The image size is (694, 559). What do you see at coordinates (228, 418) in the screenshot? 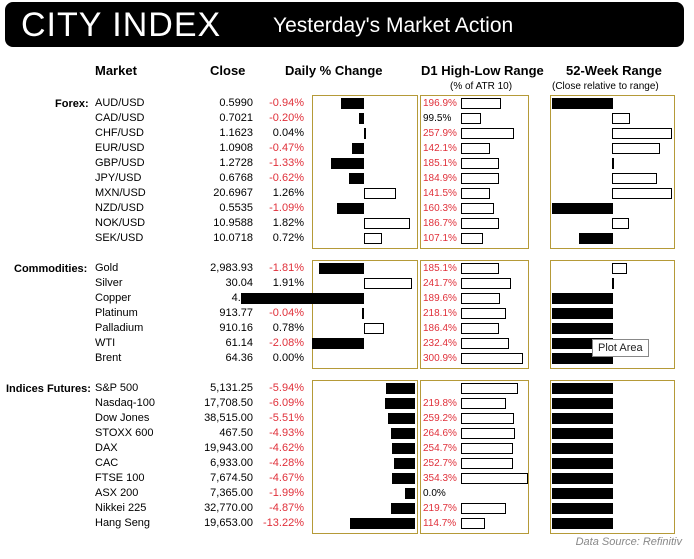
I see `close-value: 38,515.00` at bounding box center [228, 418].